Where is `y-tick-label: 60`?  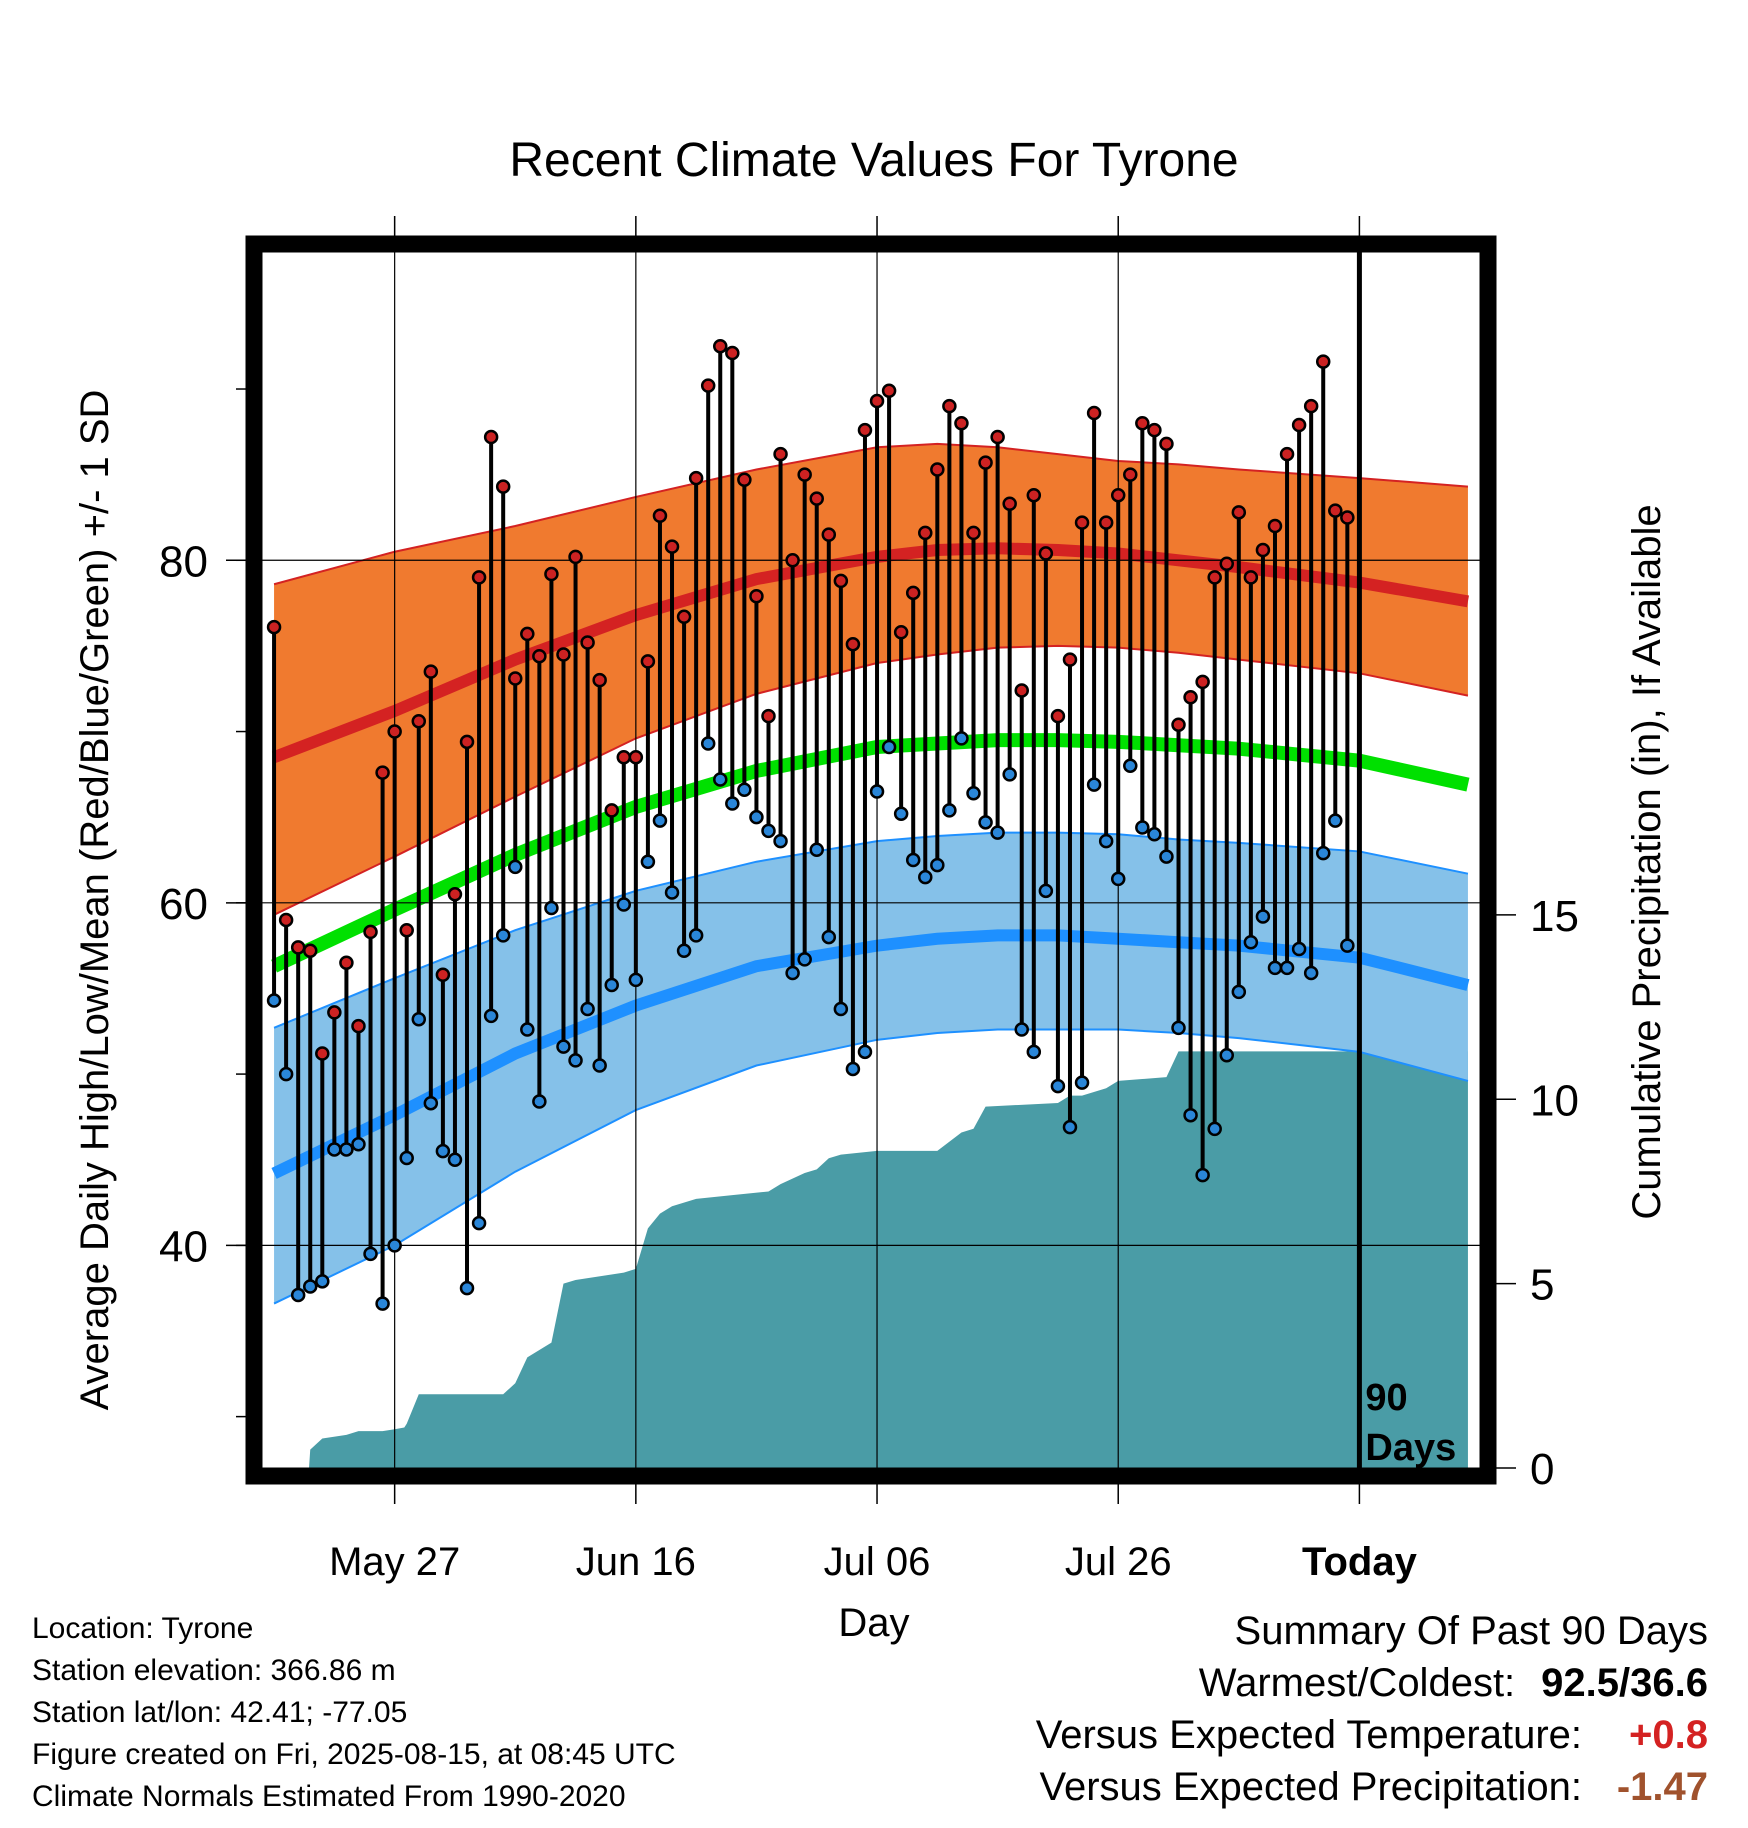
y-tick-label: 60 is located at coordinates (183, 904).